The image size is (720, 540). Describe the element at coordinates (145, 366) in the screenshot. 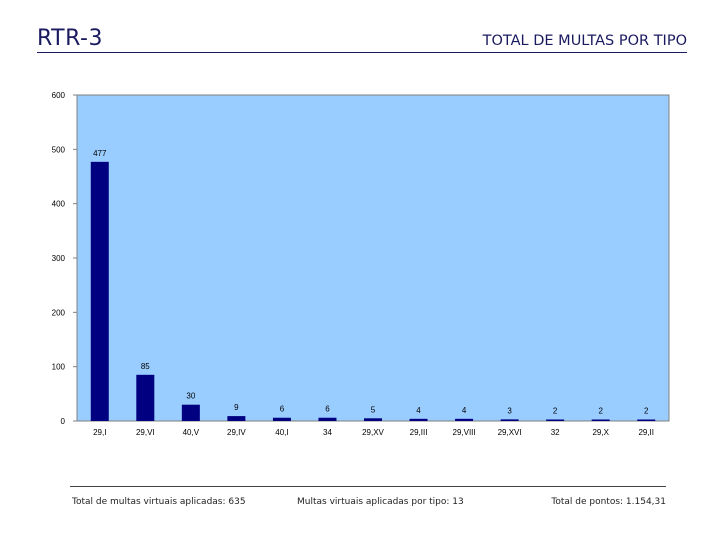

I see `data-label: 85` at that location.